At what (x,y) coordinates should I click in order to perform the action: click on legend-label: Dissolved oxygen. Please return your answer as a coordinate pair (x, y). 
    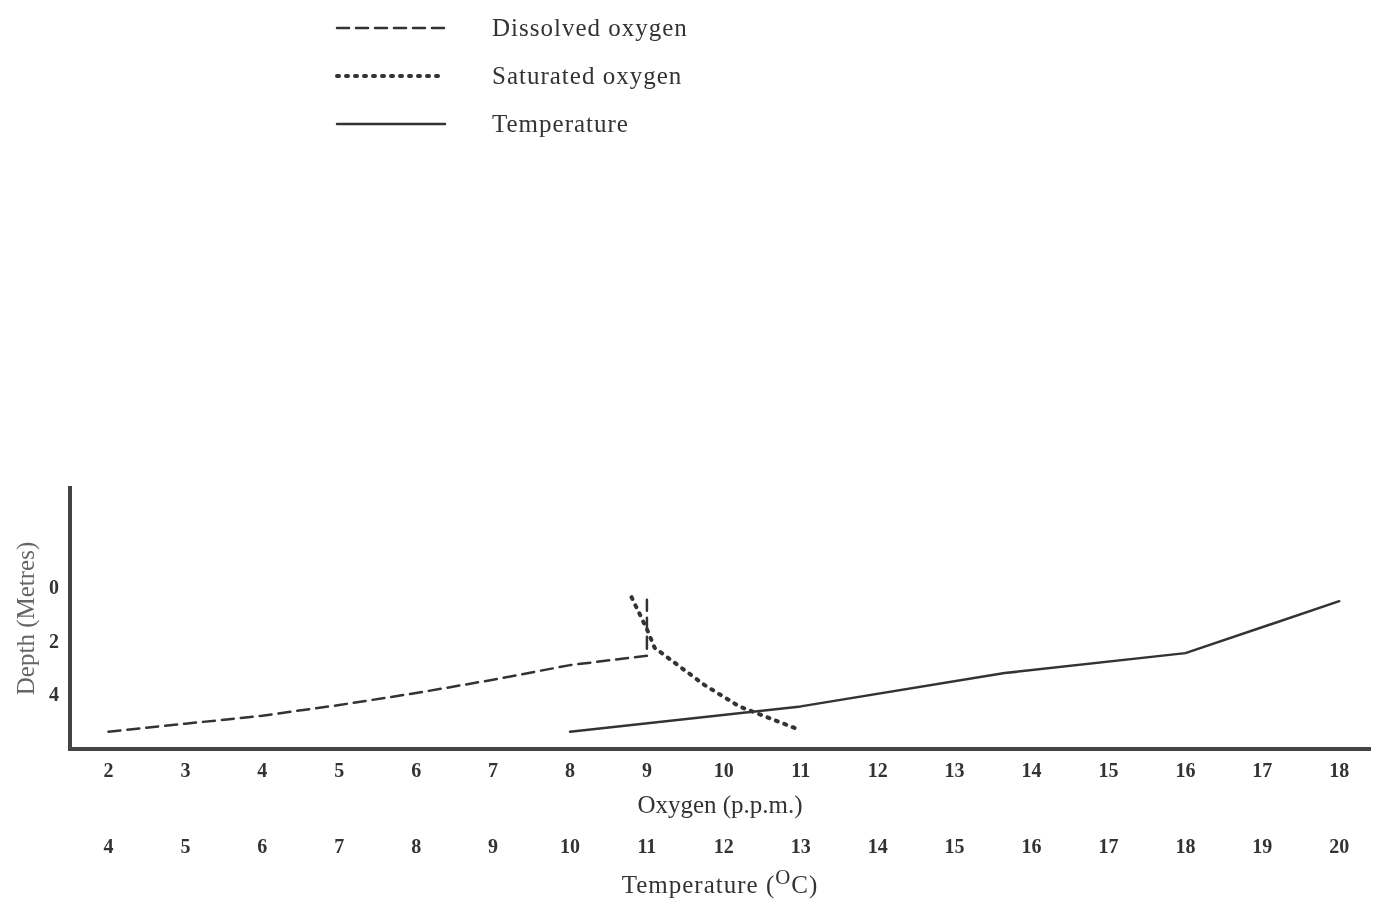
    Looking at the image, I should click on (590, 28).